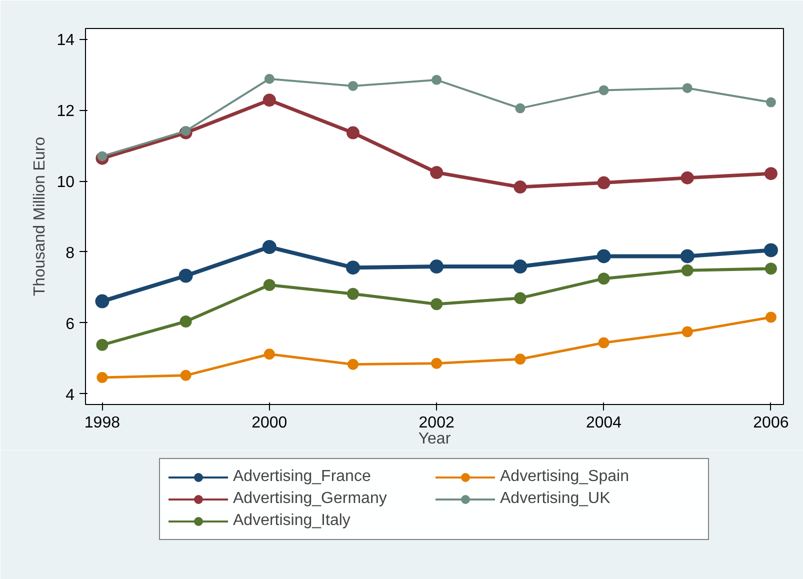  What do you see at coordinates (270, 423) in the screenshot?
I see `x-tick-label: 2000` at bounding box center [270, 423].